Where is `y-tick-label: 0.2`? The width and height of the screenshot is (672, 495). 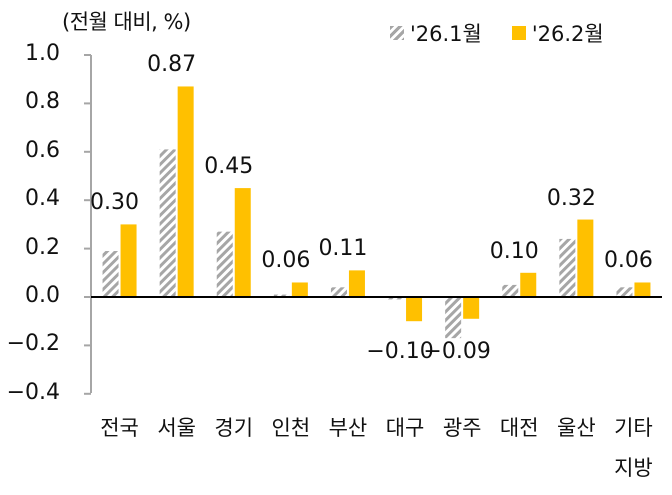 y-tick-label: 0.2 is located at coordinates (42, 247).